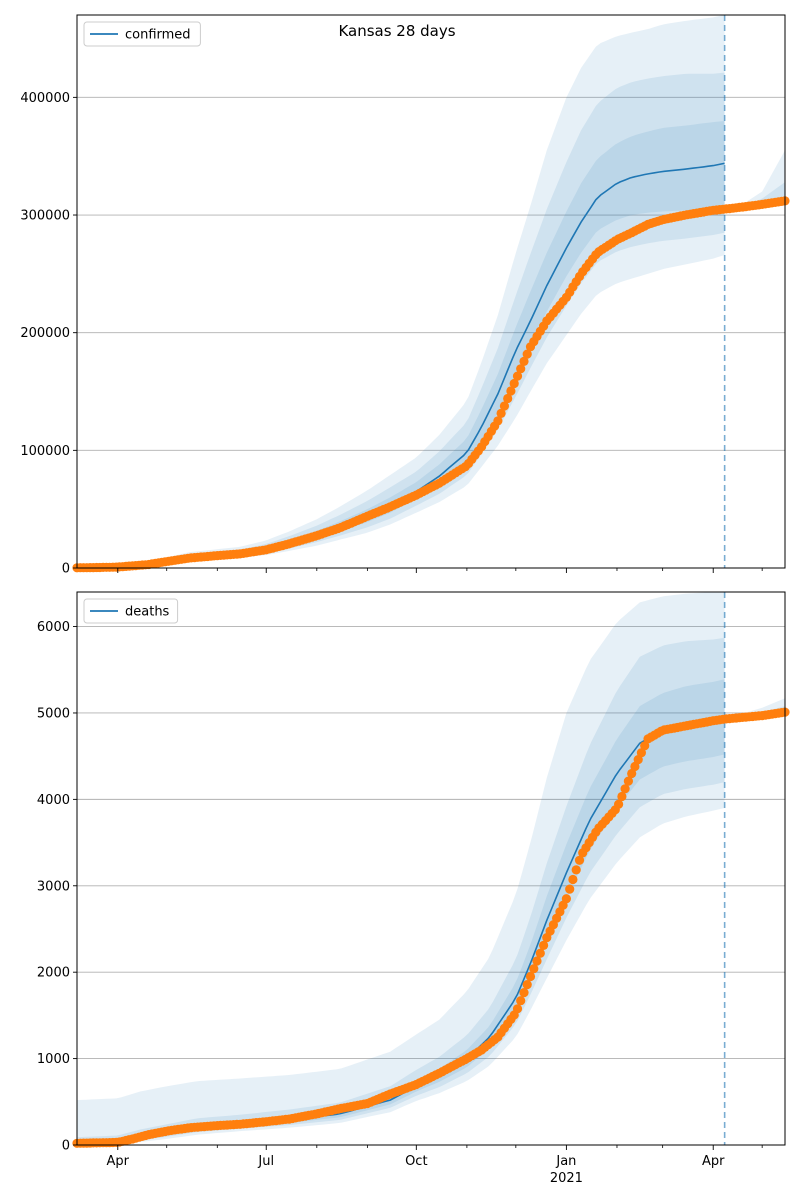  I want to click on y-tick-label: 3000, so click(53, 886).